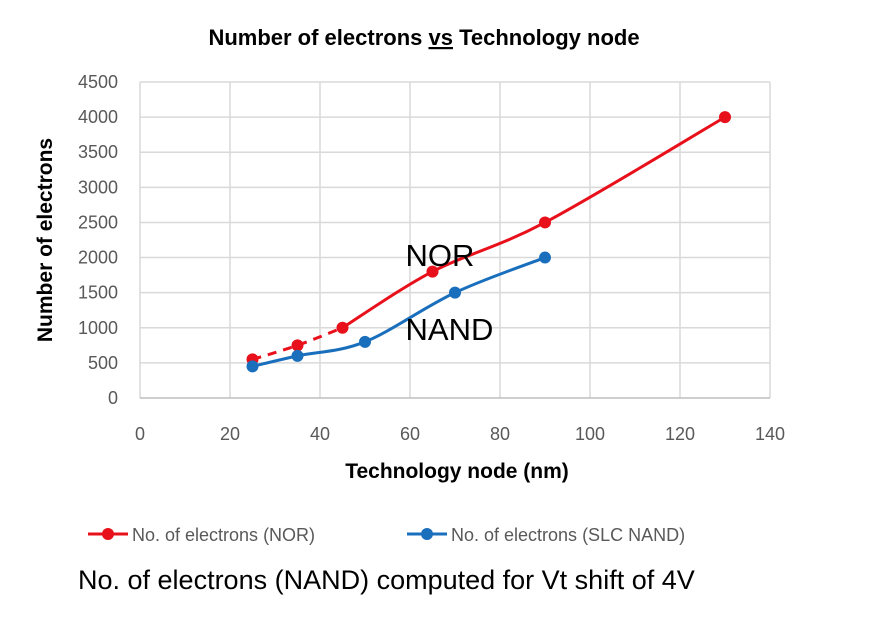 The width and height of the screenshot is (889, 620). I want to click on x-tick-label: 140, so click(770, 434).